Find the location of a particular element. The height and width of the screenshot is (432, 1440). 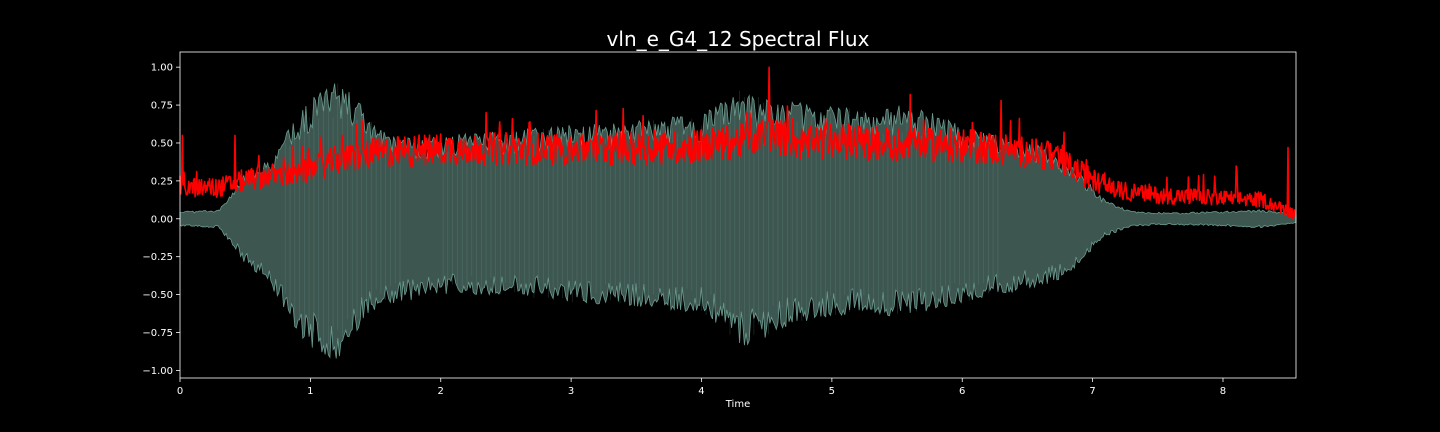

x-tick-label: 5 is located at coordinates (832, 391).